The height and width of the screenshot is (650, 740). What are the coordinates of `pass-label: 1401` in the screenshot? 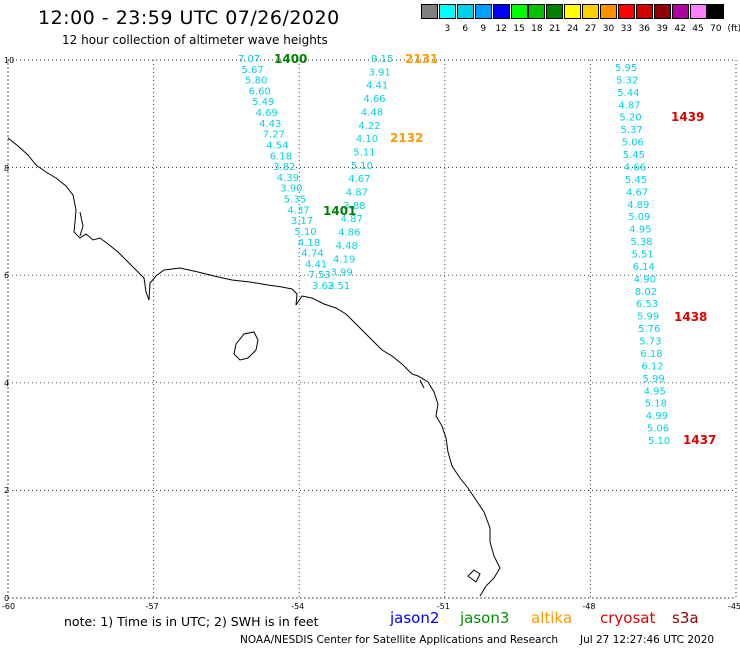 It's located at (339, 211).